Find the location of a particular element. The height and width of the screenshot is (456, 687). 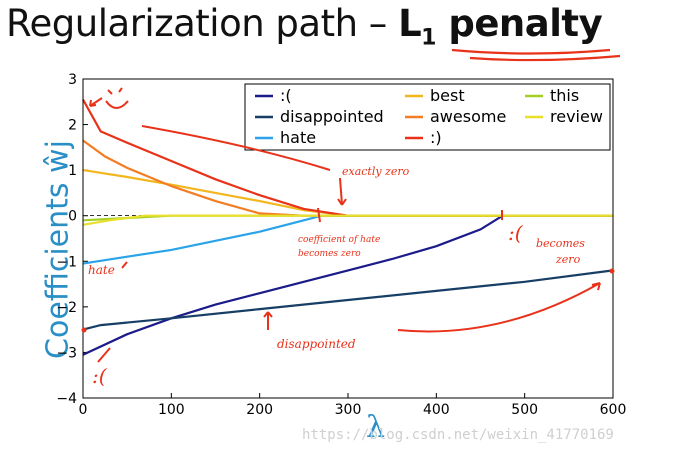

title-bold-rest: penalty is located at coordinates (519, 23).